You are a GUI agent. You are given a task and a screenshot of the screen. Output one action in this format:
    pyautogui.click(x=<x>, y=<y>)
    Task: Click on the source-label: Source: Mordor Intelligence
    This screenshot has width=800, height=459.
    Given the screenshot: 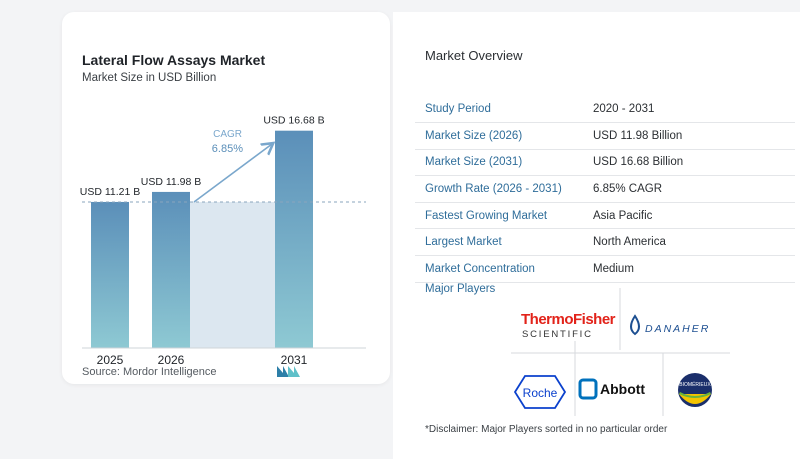 What is the action you would take?
    pyautogui.click(x=149, y=372)
    